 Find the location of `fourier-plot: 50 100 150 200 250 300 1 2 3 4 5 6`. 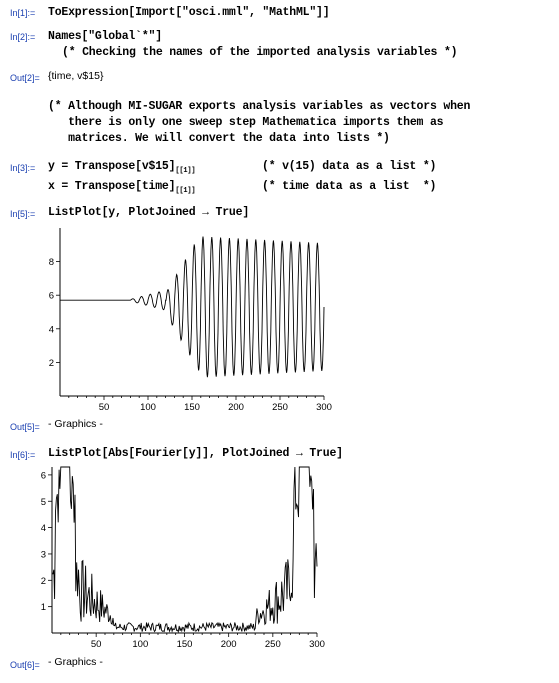

fourier-plot: 50 100 150 200 250 300 1 2 3 4 5 6 is located at coordinates (183, 558).